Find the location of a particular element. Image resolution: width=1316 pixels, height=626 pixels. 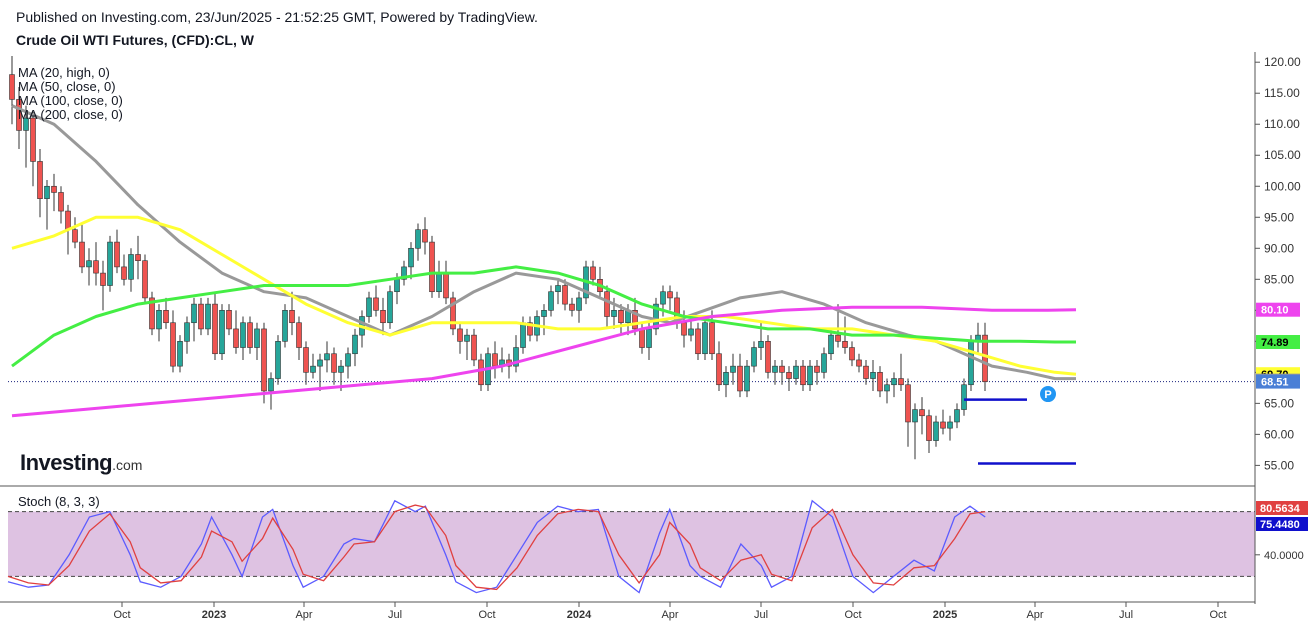

price-tag is located at coordinates (1278, 309).